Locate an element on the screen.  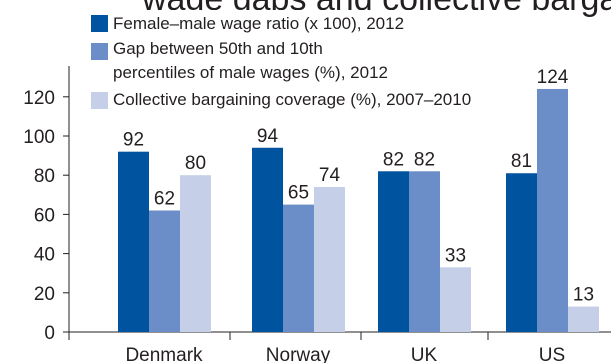
data-label: 62 is located at coordinates (164, 198).